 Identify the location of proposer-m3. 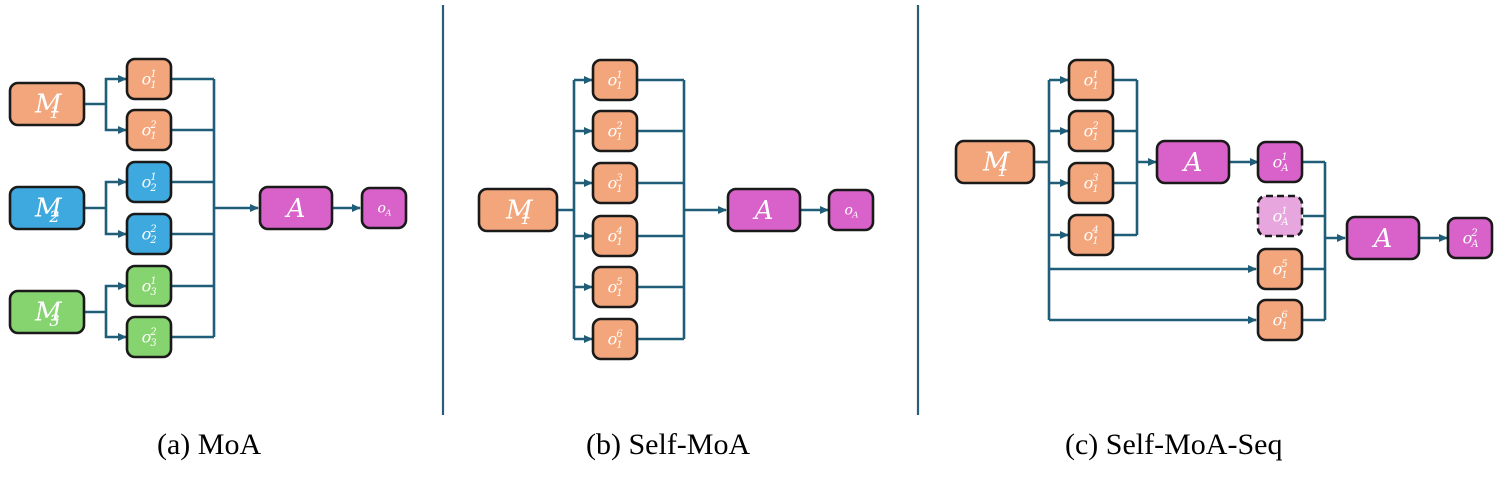
(47, 312).